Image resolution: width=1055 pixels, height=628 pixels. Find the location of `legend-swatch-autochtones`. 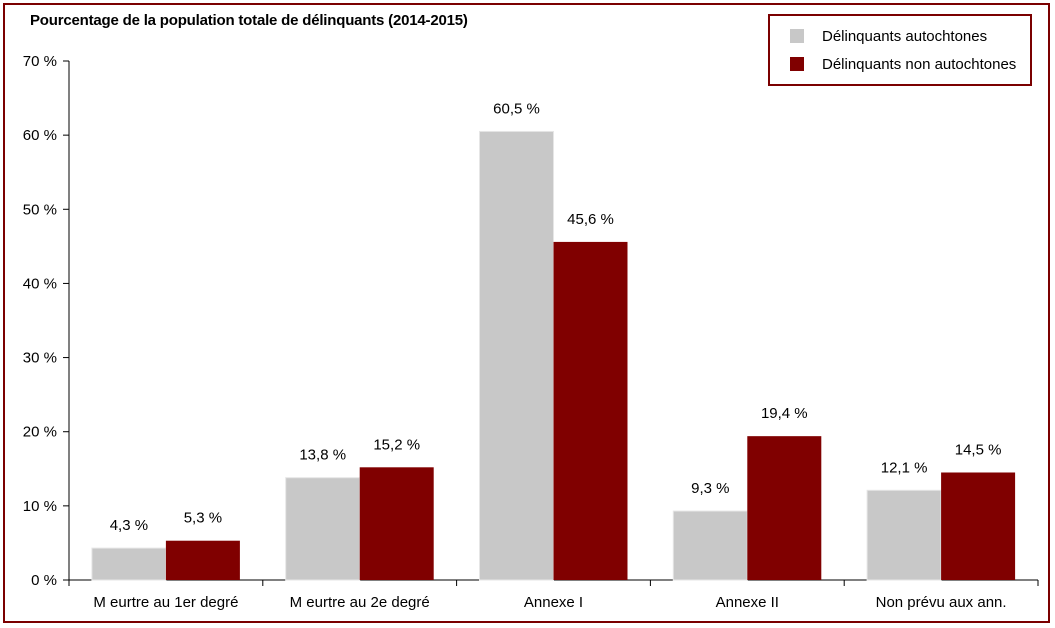

legend-swatch-autochtones is located at coordinates (797, 36).